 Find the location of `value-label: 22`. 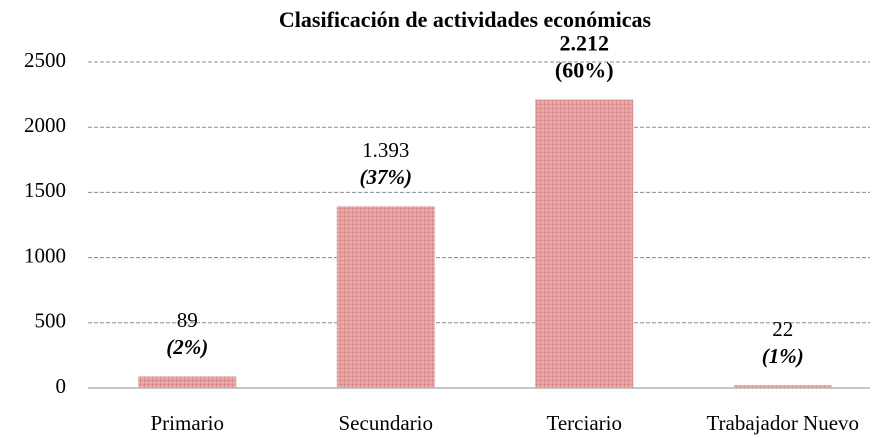

value-label: 22 is located at coordinates (782, 329).